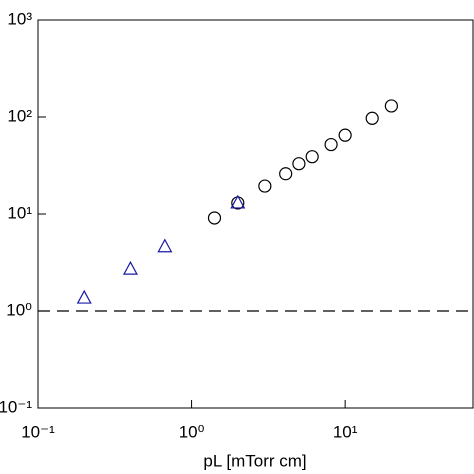 The image size is (474, 474). Describe the element at coordinates (19, 18) in the screenshot. I see `y-tick-label: 10³` at that location.